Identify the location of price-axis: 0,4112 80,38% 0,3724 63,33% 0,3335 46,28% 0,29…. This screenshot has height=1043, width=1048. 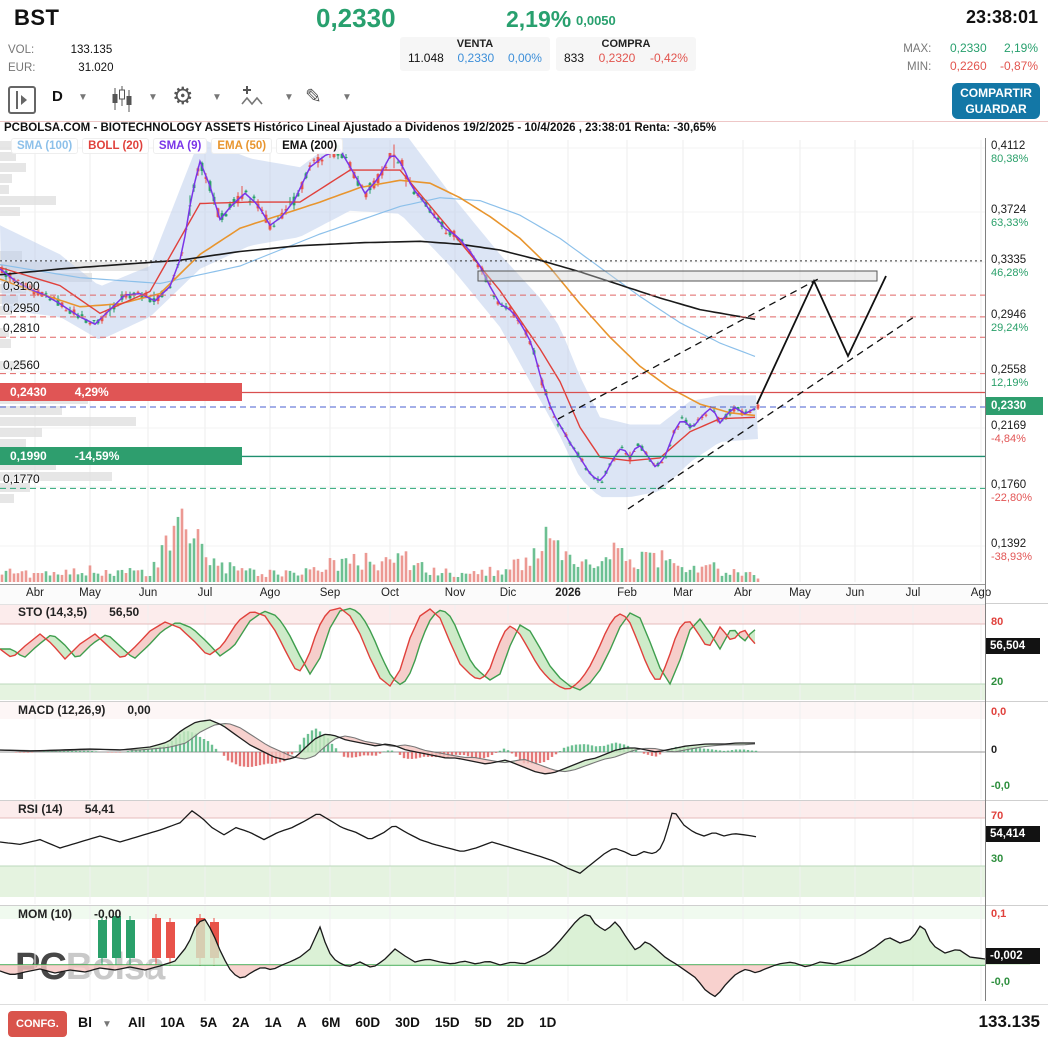
(1016, 569).